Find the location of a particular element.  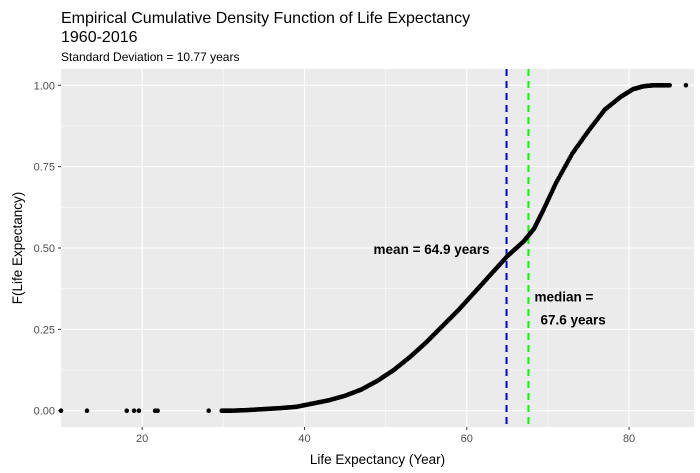

y-tick-label: 0.75 is located at coordinates (44, 168).